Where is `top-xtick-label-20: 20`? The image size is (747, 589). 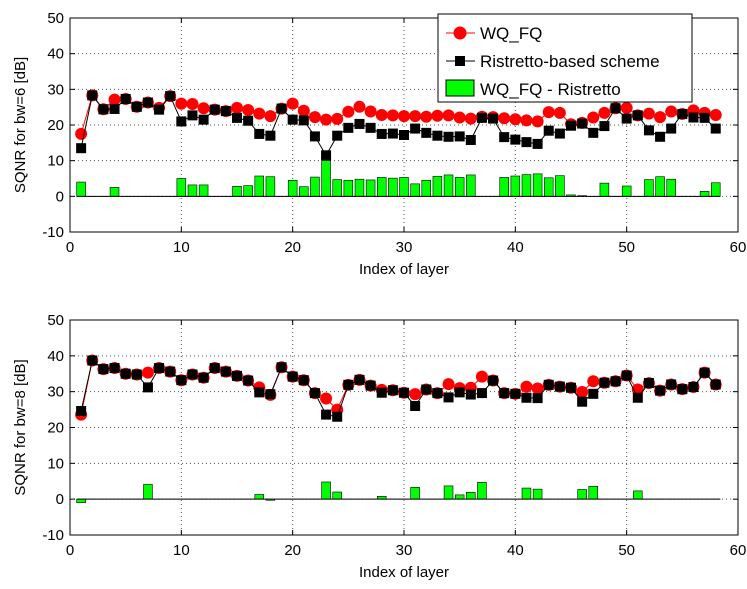 top-xtick-label-20: 20 is located at coordinates (292, 247).